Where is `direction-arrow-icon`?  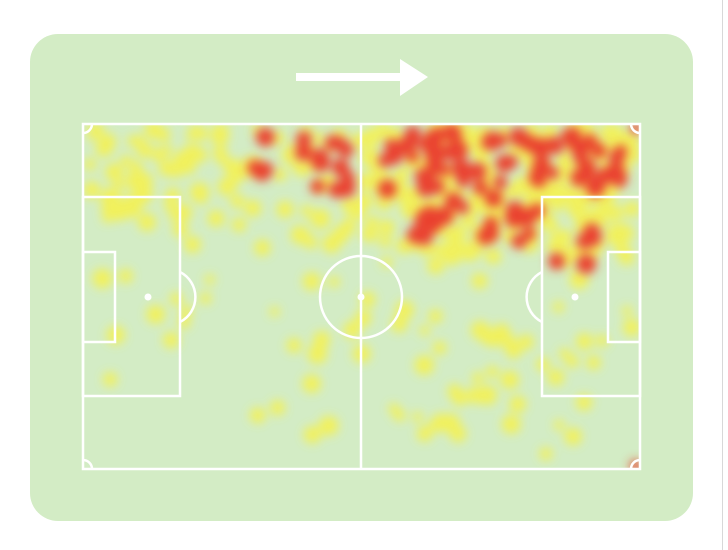 direction-arrow-icon is located at coordinates (362, 77).